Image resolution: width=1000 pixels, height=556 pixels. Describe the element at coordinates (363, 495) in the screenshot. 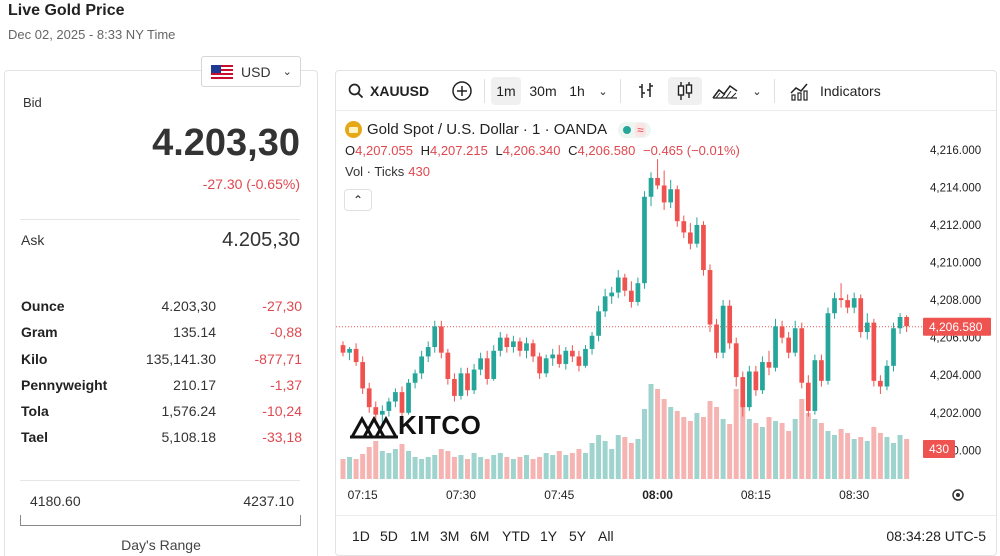

I see `time-axis-label: 07:15` at that location.